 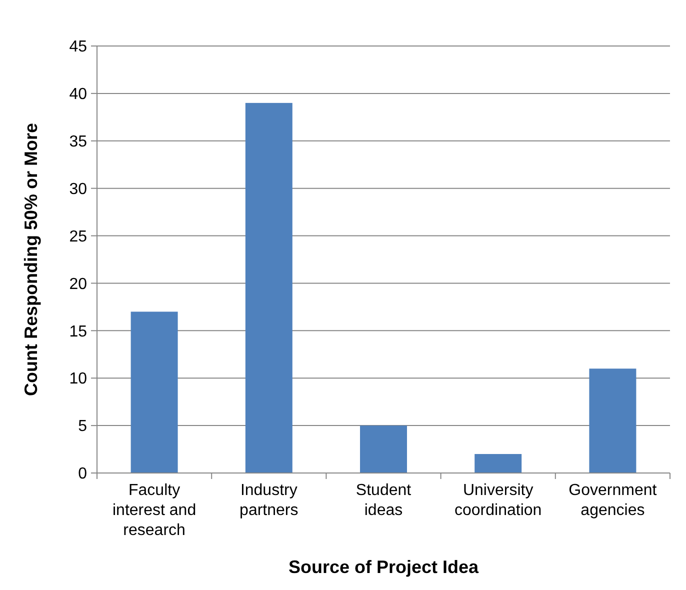 I want to click on y-tick-label: 25, so click(x=78, y=237).